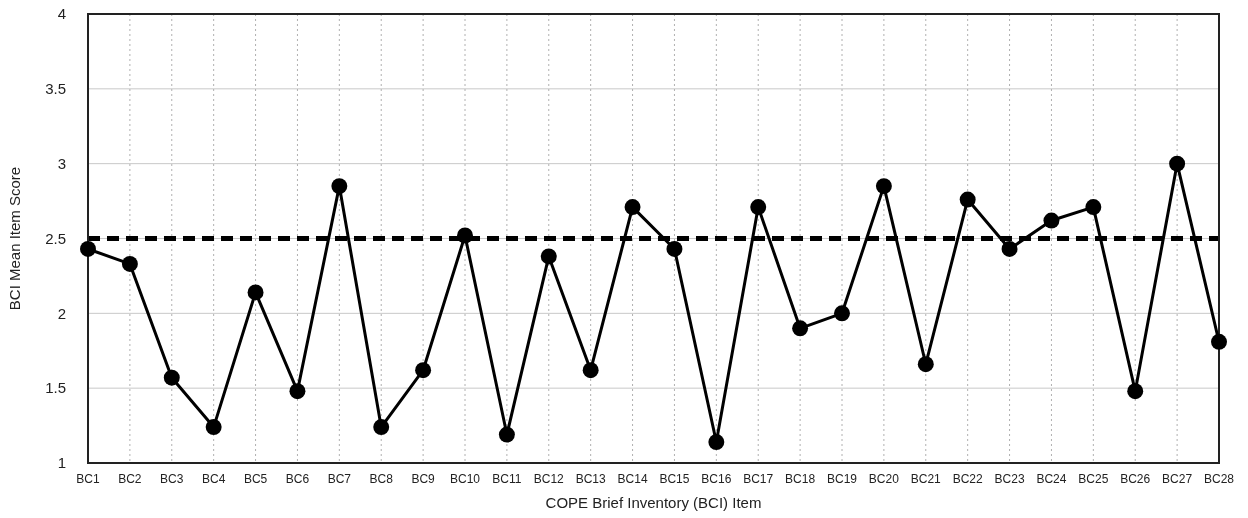 This screenshot has width=1248, height=518. What do you see at coordinates (55, 388) in the screenshot?
I see `y-tick-label: 1.5` at bounding box center [55, 388].